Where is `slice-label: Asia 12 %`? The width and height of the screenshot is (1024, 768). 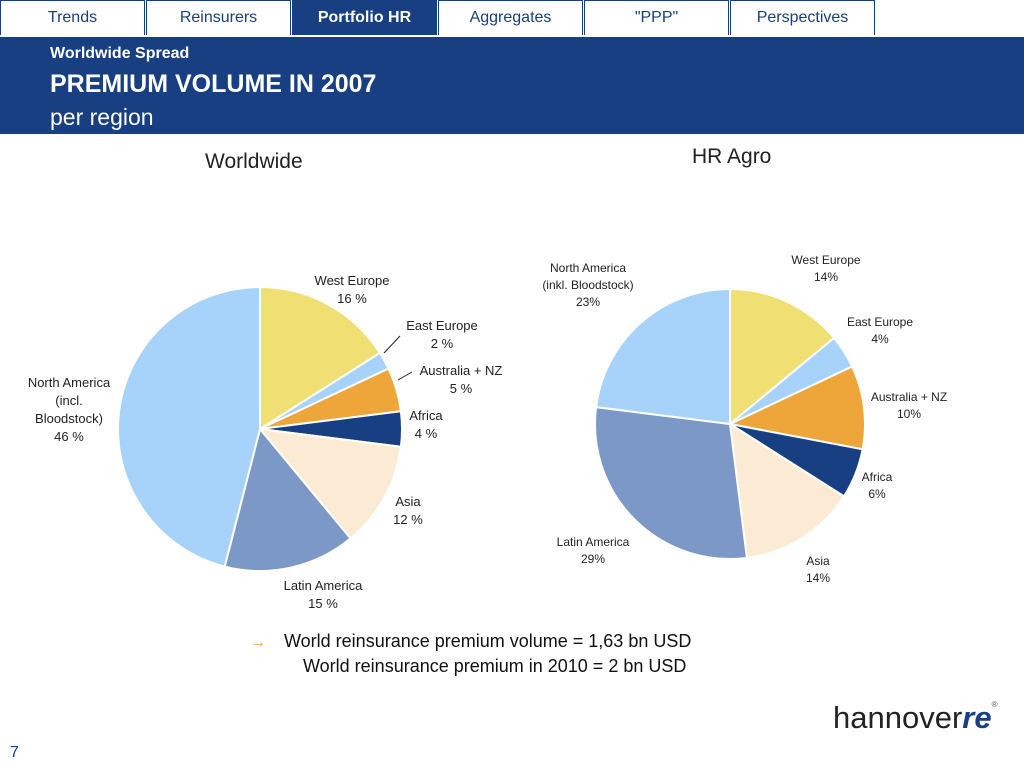 slice-label: Asia 12 % is located at coordinates (408, 510).